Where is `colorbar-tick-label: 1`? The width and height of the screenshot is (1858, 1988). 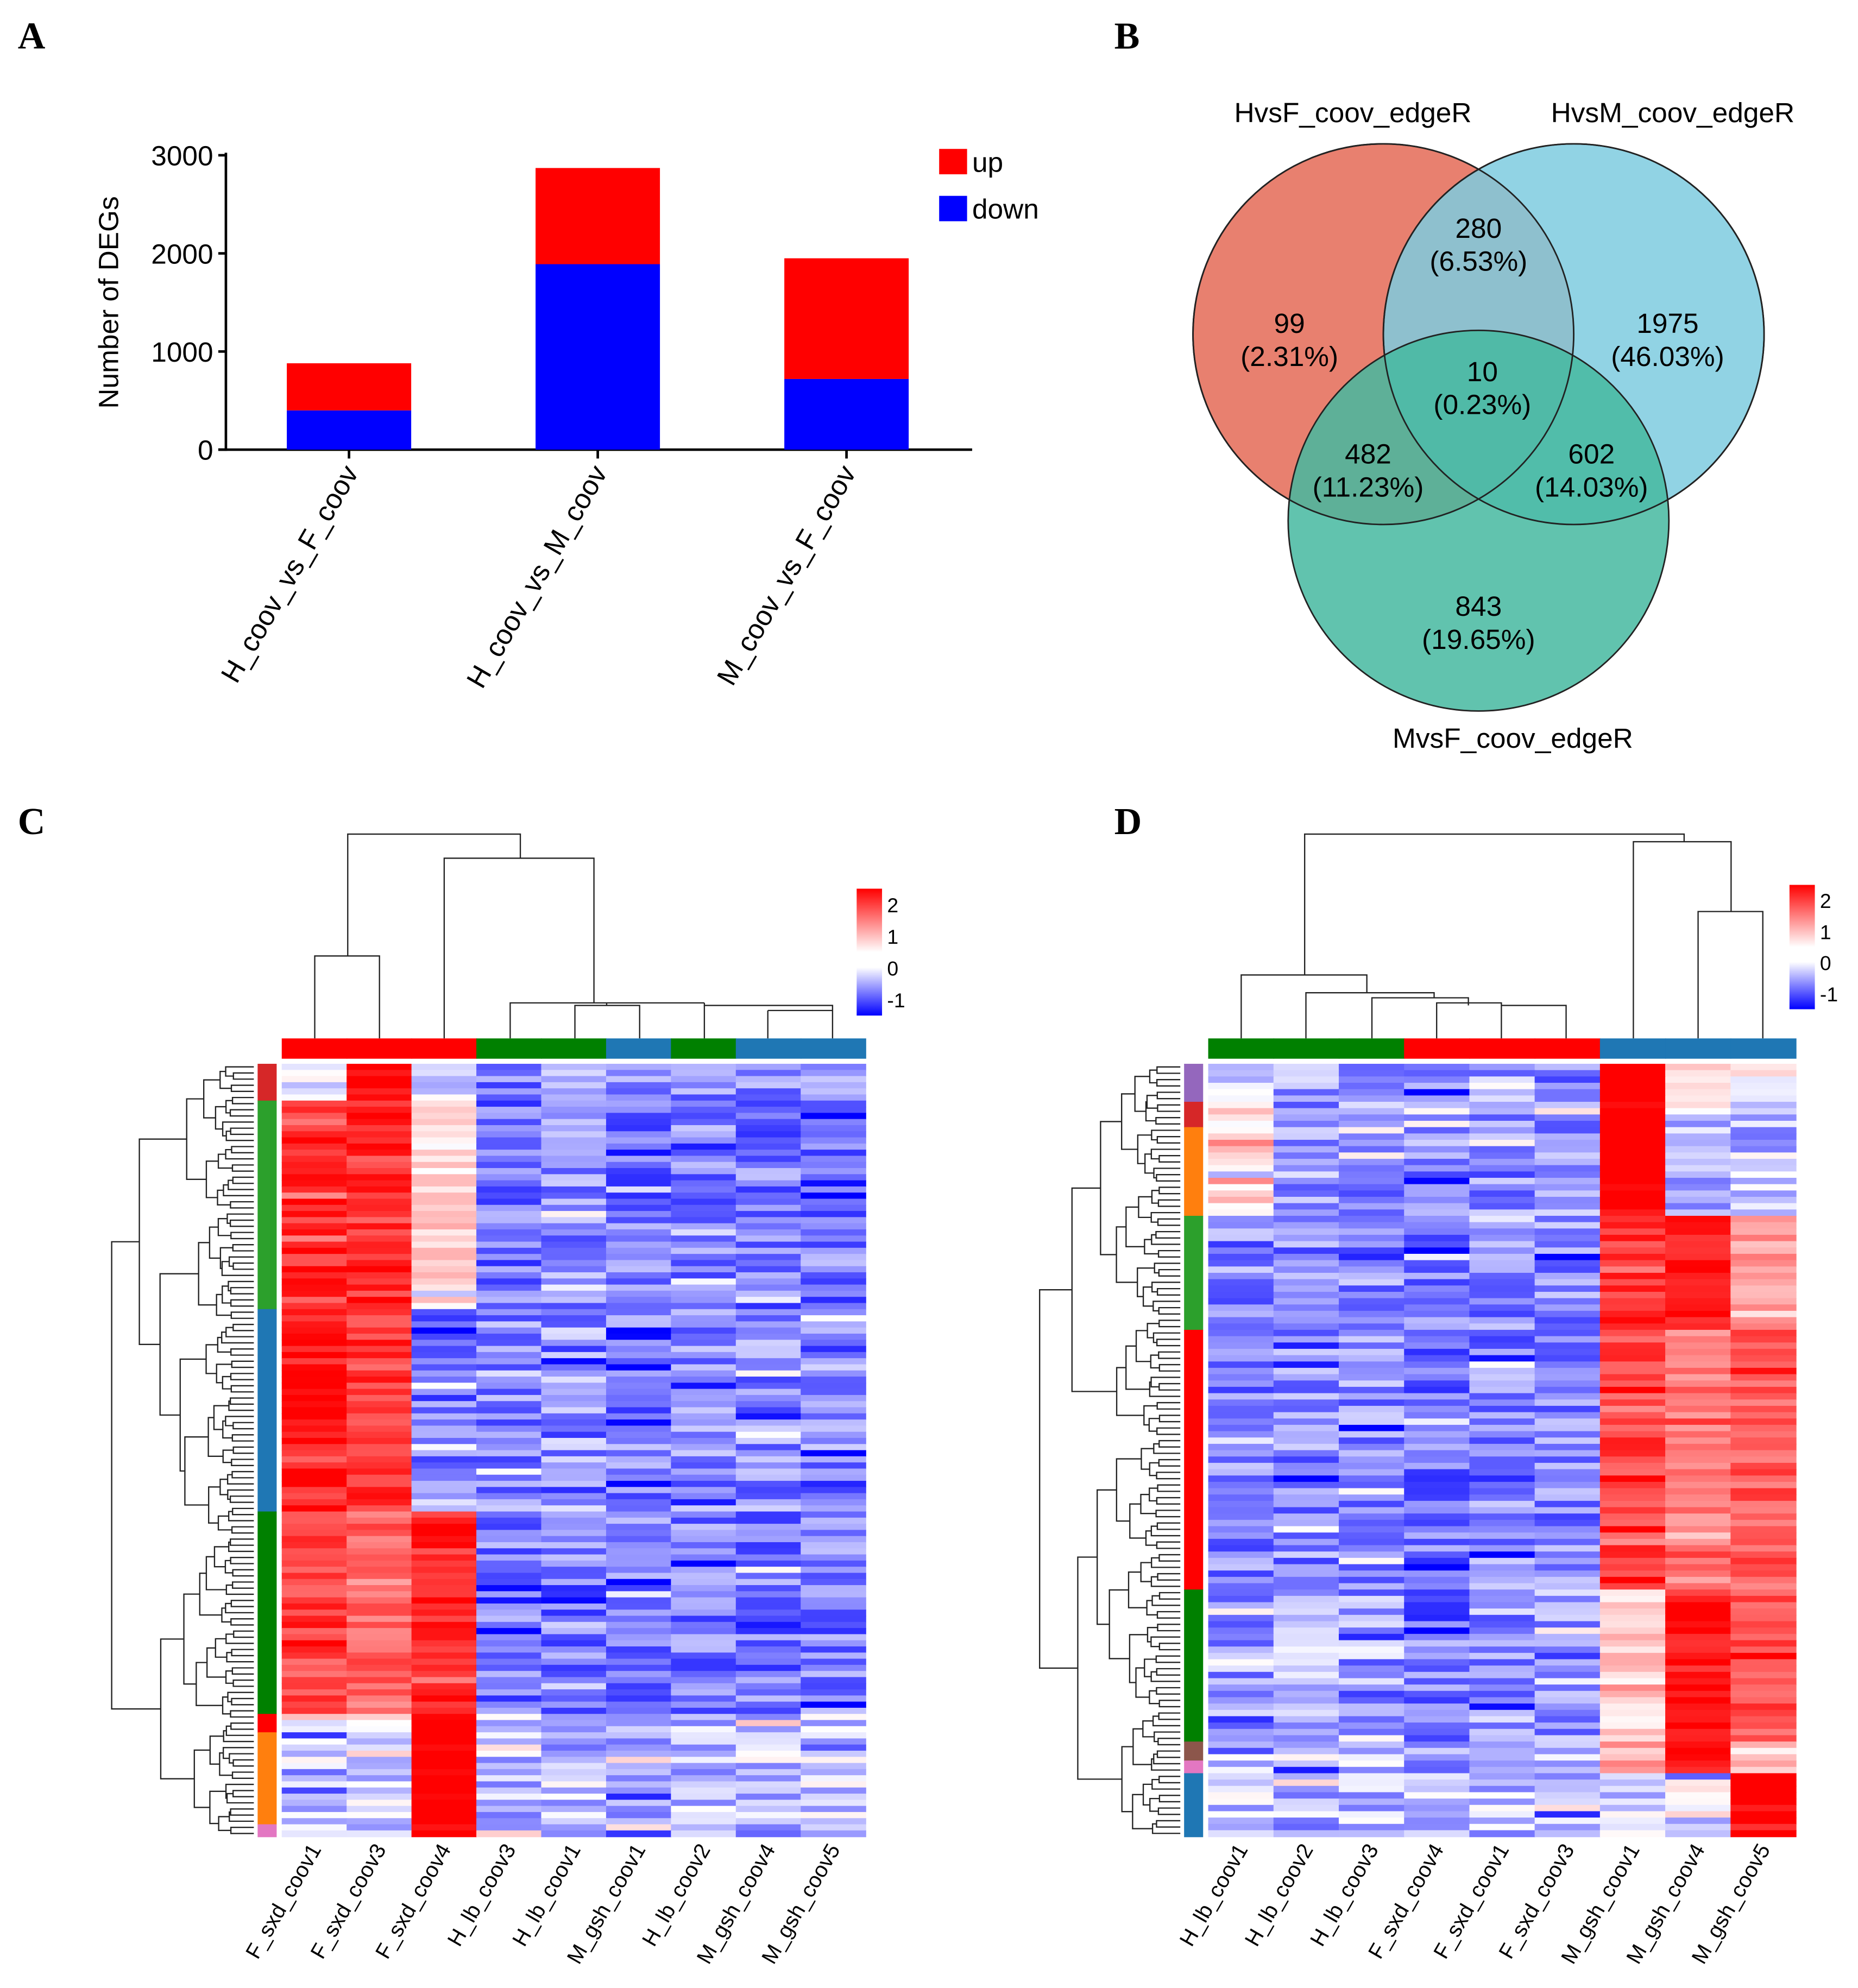 colorbar-tick-label: 1 is located at coordinates (1825, 931).